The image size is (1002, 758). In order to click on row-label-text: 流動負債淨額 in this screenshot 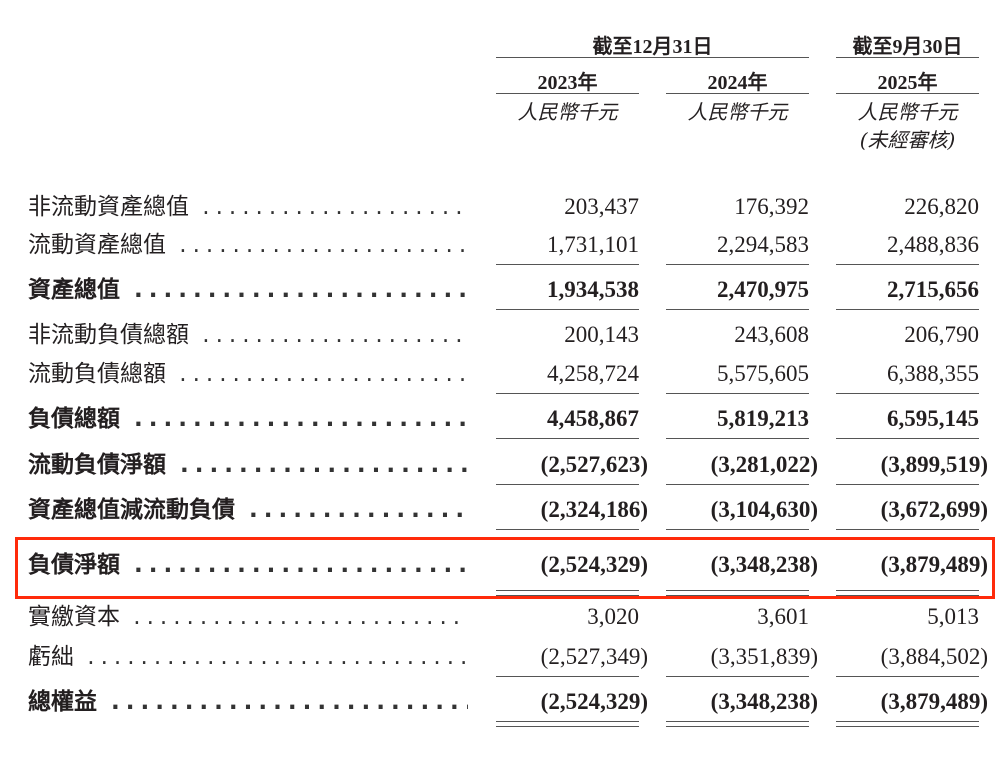, I will do `click(97, 465)`.